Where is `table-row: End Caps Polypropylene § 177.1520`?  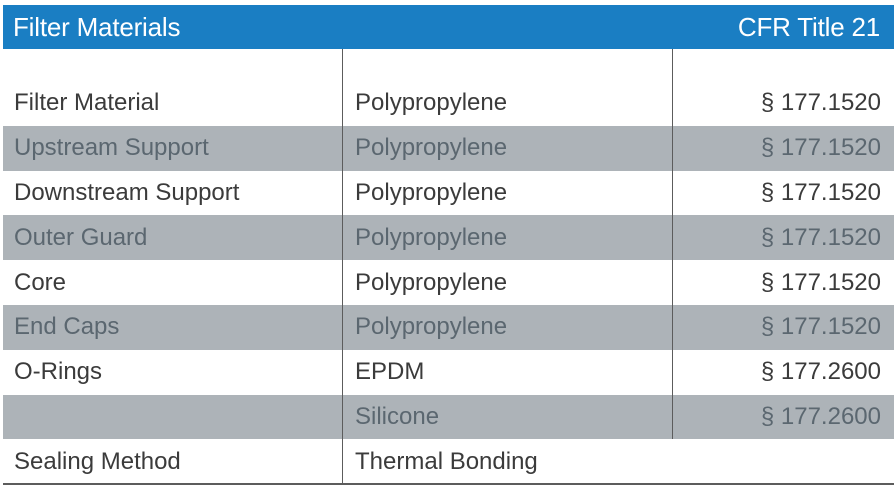 table-row: End Caps Polypropylene § 177.1520 is located at coordinates (448, 327).